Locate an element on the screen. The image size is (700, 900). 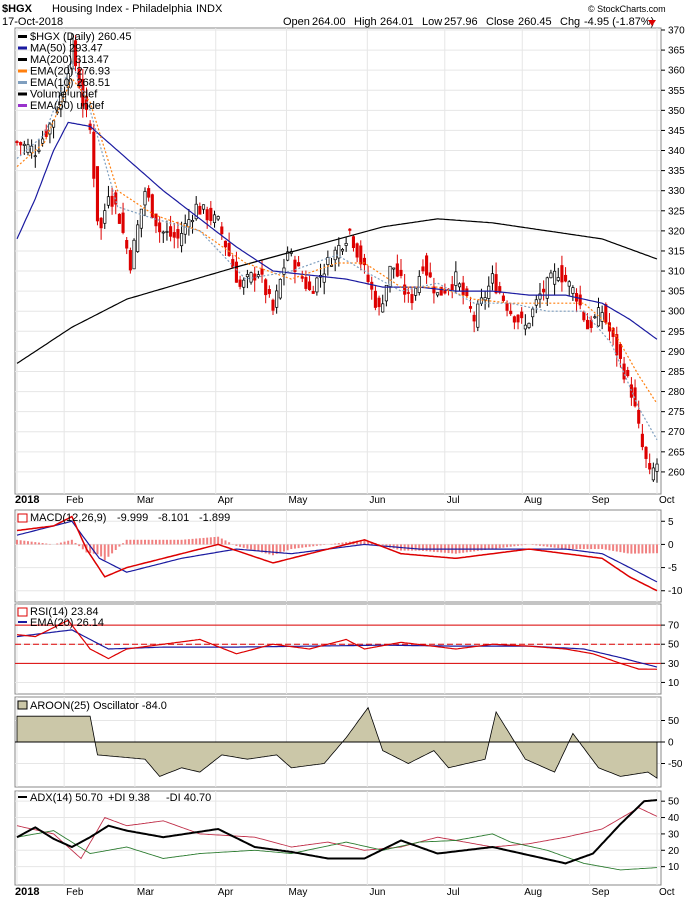
macd-value-2: -8.101 is located at coordinates (173, 518).